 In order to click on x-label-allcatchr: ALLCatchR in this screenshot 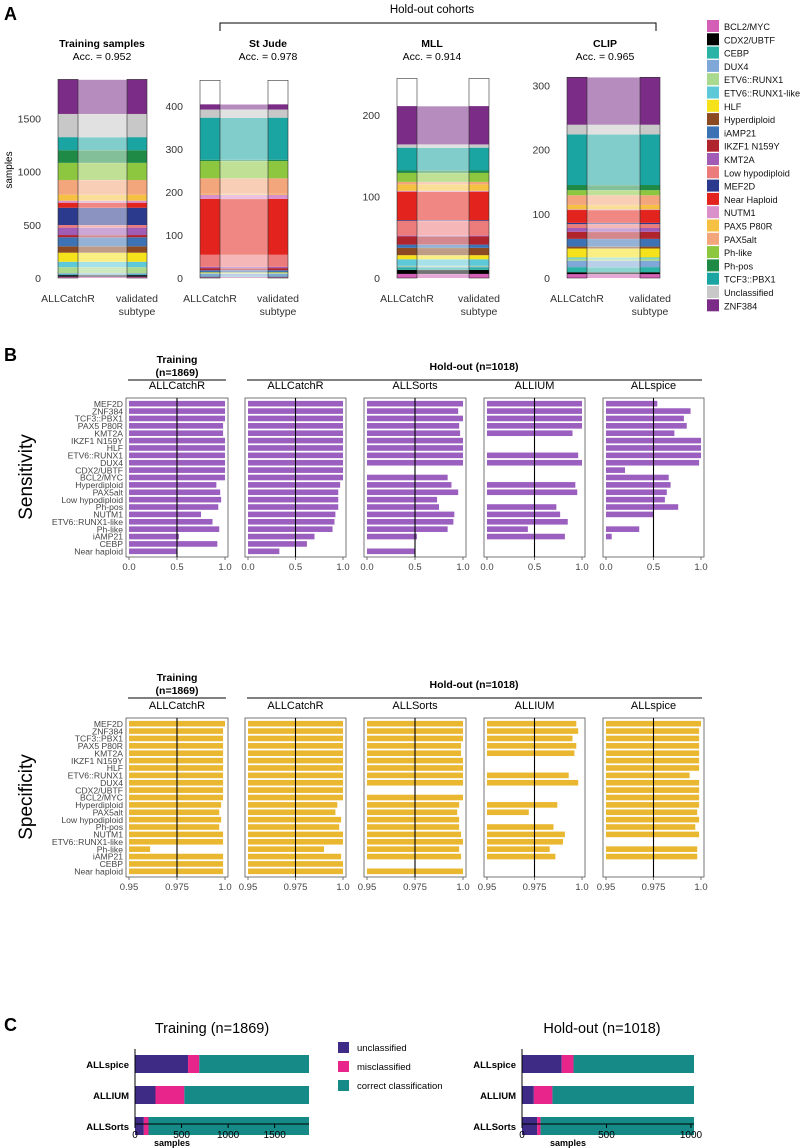, I will do `click(68, 299)`.